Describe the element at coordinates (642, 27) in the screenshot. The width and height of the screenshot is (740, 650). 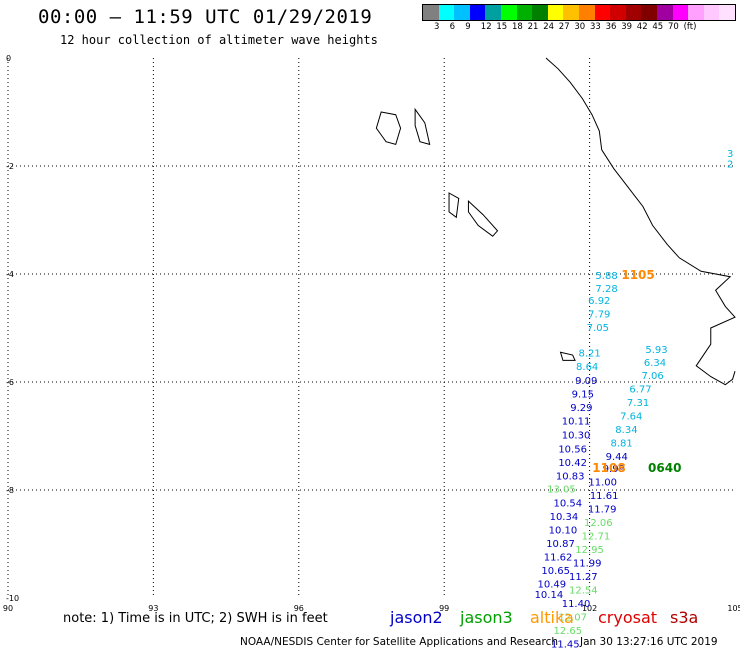
I see `legend-label: 42` at that location.